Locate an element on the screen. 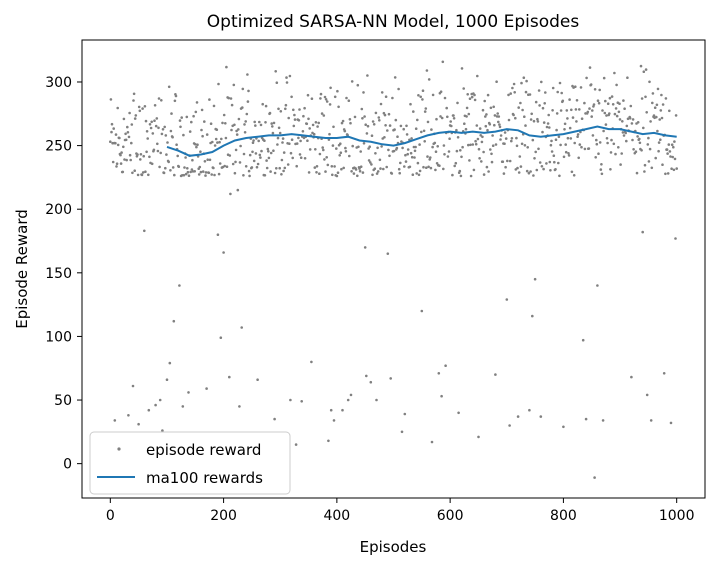  y-tick-label: 200 is located at coordinates (58, 210).